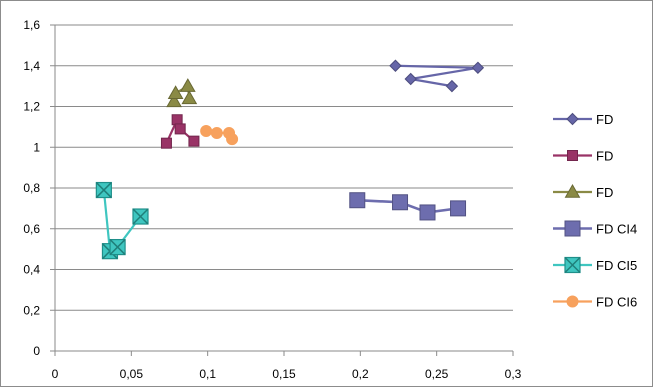 This screenshot has height=387, width=653. Describe the element at coordinates (595, 211) in the screenshot. I see `legend: FD FD FD FD CI4 FD CI5 FD CI6` at that location.